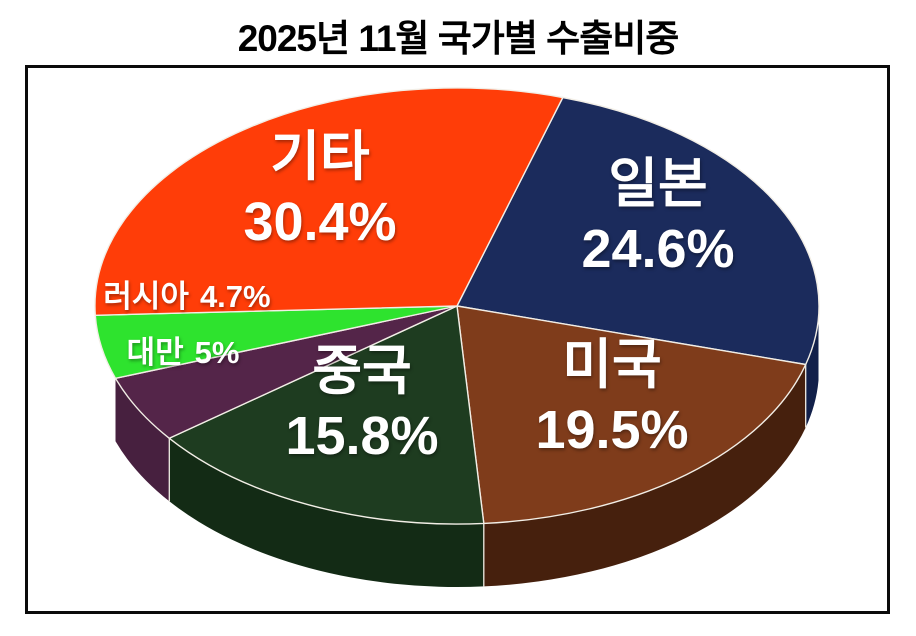 Image resolution: width=916 pixels, height=636 pixels. What do you see at coordinates (235, 296) in the screenshot?
I see `slice-value-russia: 4.7%` at bounding box center [235, 296].